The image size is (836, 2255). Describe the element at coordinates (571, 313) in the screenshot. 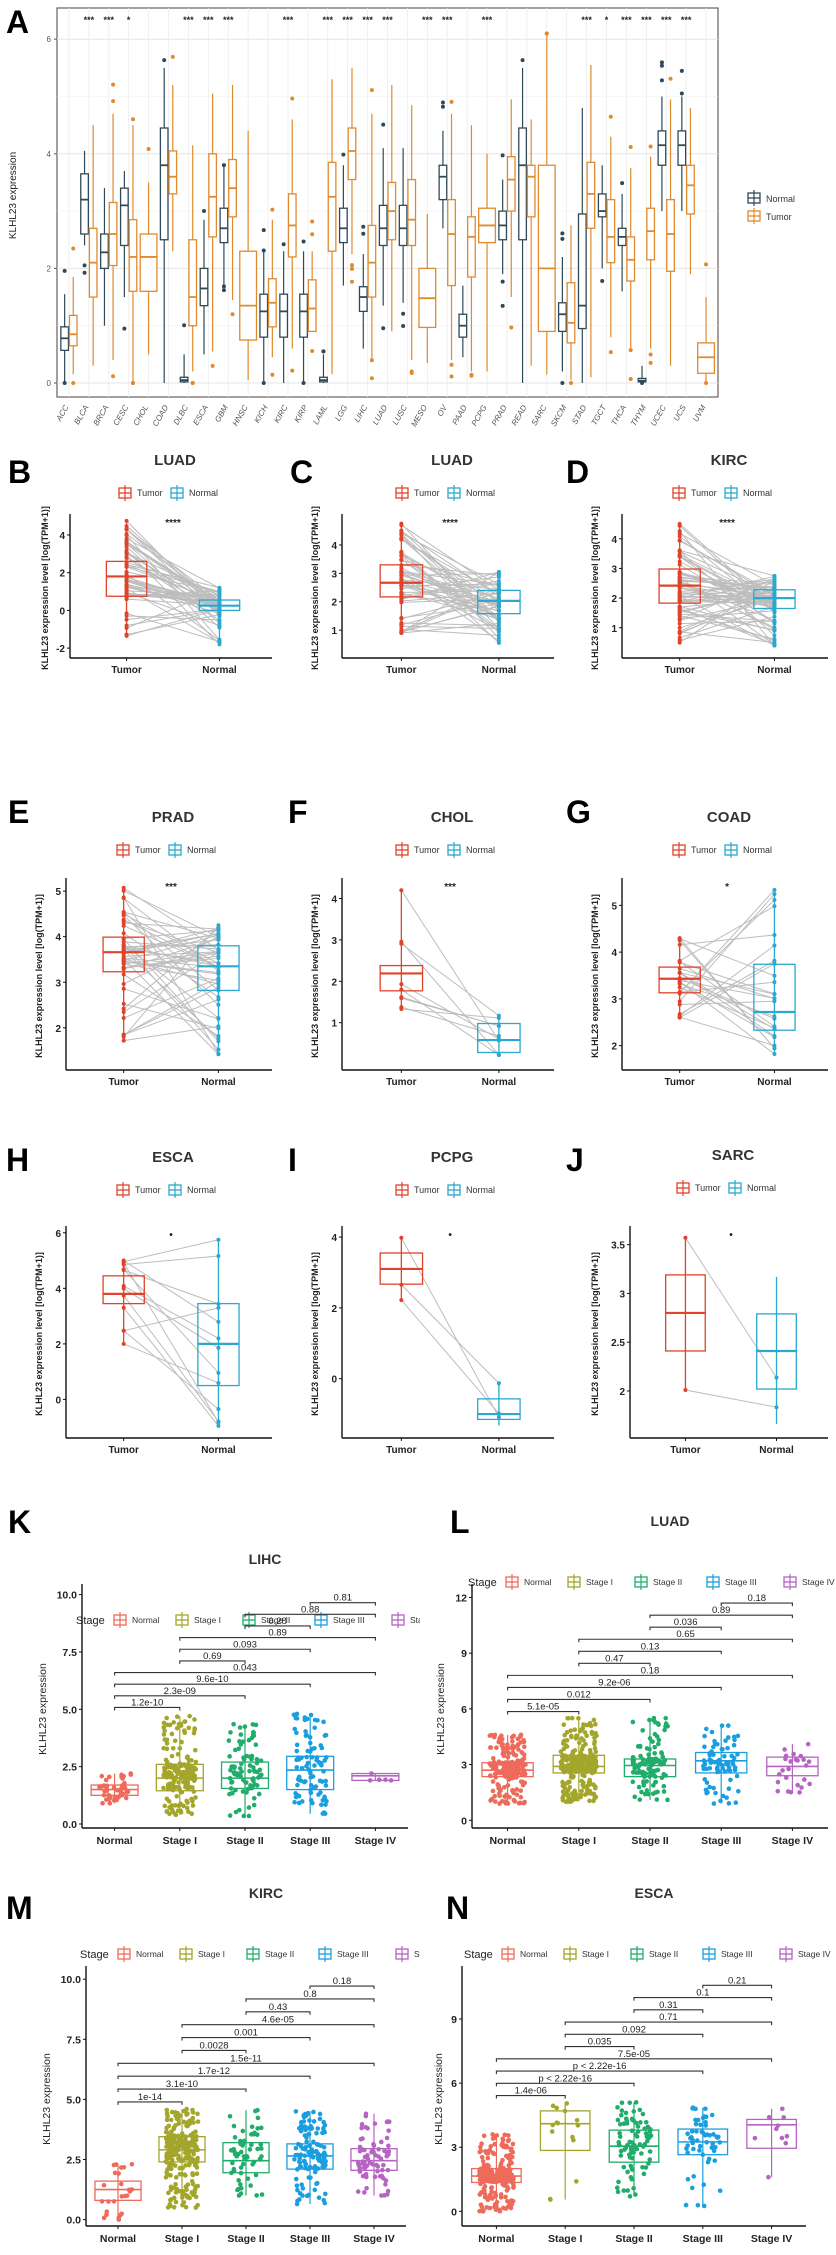

I see `box-tumor-skcm` at that location.